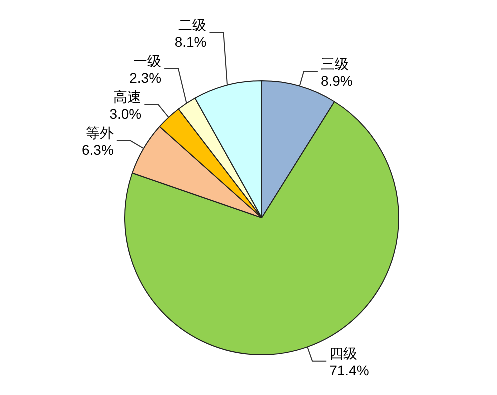 This screenshot has width=497, height=395. Describe the element at coordinates (146, 78) in the screenshot. I see `data-label: 2.3%` at that location.